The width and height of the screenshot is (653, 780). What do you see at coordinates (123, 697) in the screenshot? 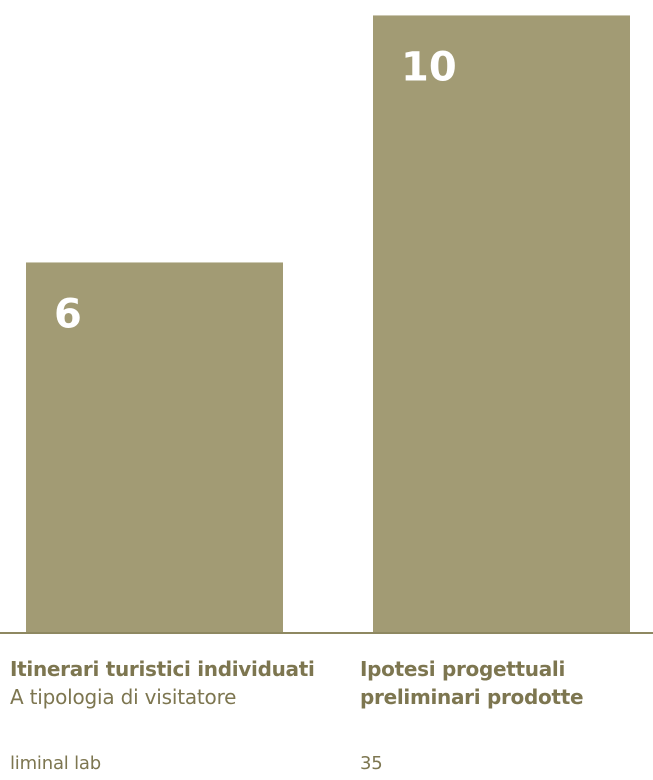
I see `category-subtitle: A tipologia di visitatore` at bounding box center [123, 697].